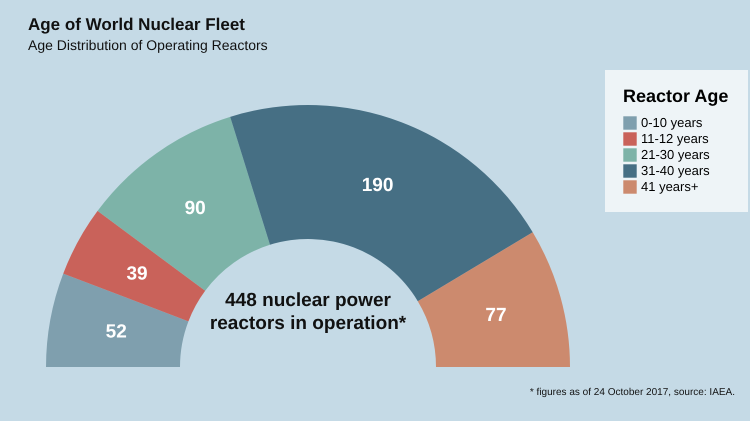 The width and height of the screenshot is (750, 421). I want to click on legend-label: 11-12 years, so click(675, 138).